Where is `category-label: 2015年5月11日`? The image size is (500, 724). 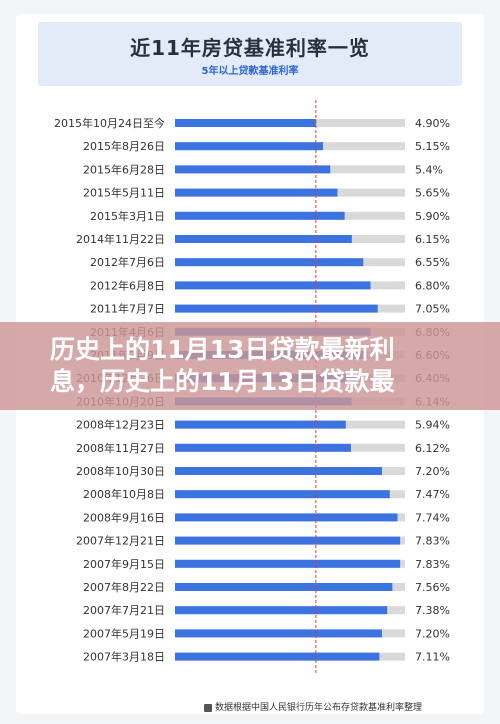 category-label: 2015年5月11日 is located at coordinates (124, 193).